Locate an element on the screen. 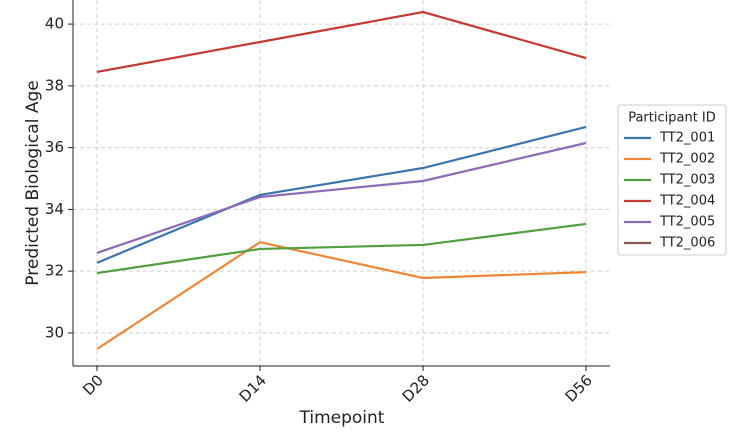 Image resolution: width=738 pixels, height=444 pixels. legend-label: TT2_004 is located at coordinates (687, 201).